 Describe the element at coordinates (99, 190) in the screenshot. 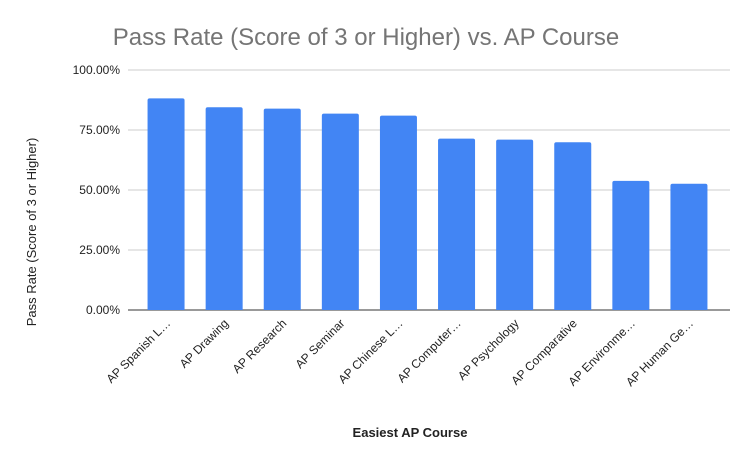

I see `y-tick-label: 50.00%` at that location.